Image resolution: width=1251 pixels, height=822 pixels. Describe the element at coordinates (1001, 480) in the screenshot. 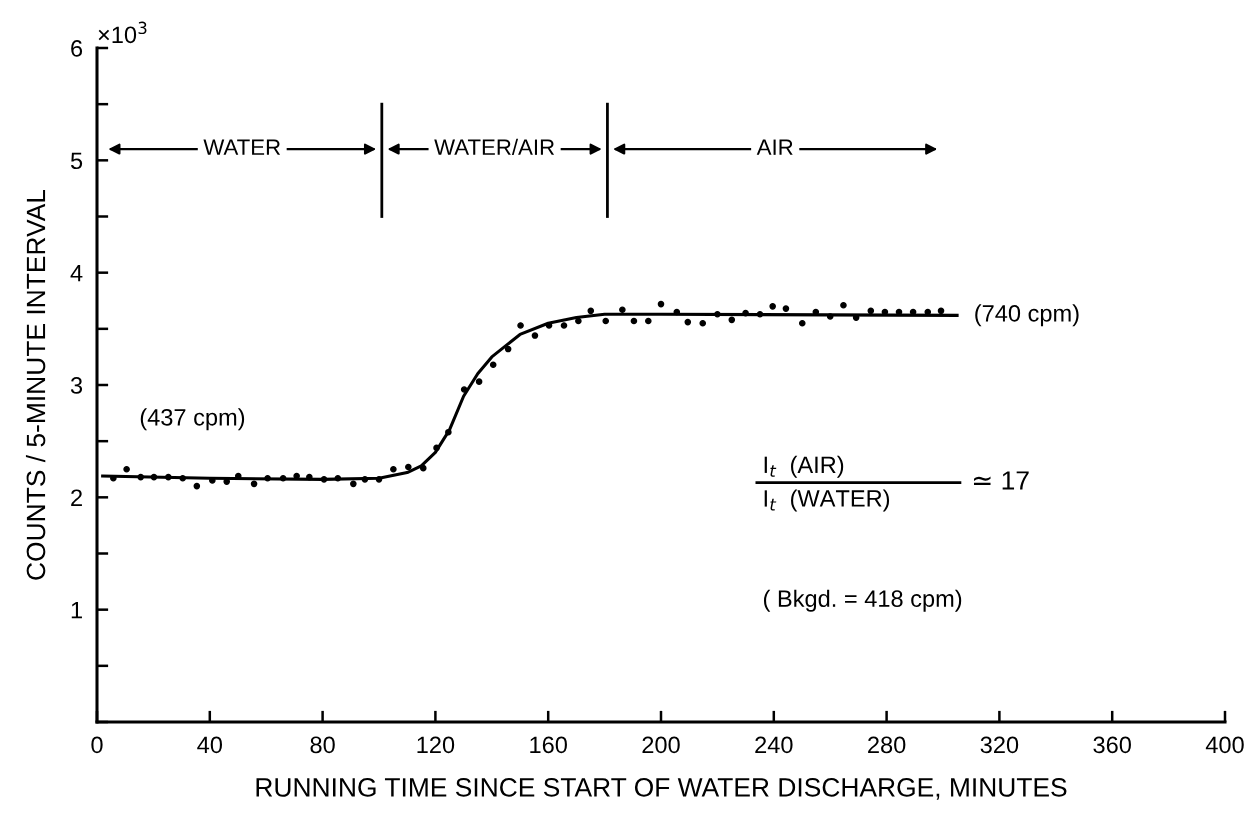

I see `annotation: ≃ 17` at that location.